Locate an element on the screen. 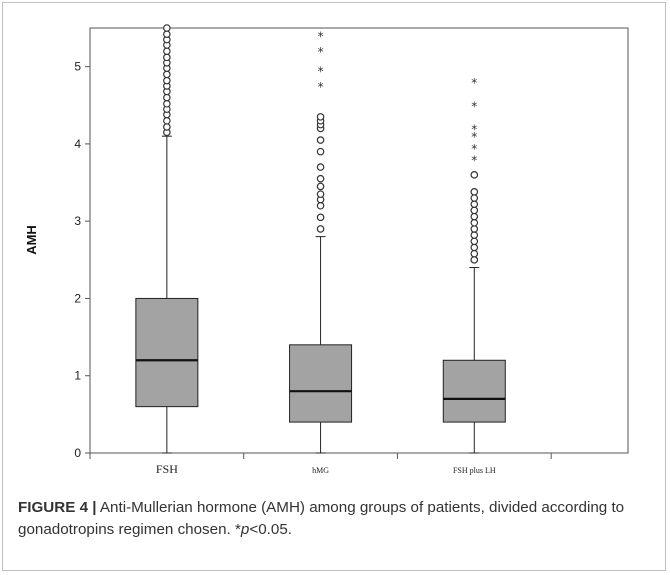  box-group: ****** is located at coordinates (474, 265).